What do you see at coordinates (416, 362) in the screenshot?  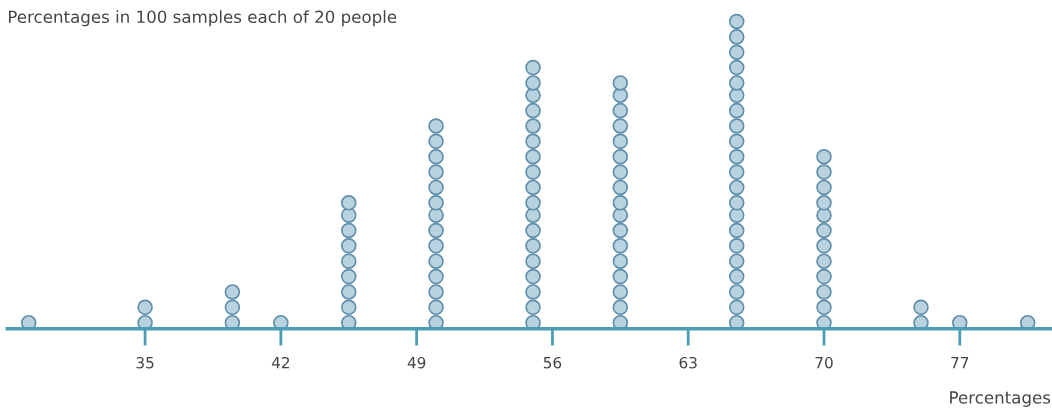 I see `x-tick-label: 49` at bounding box center [416, 362].